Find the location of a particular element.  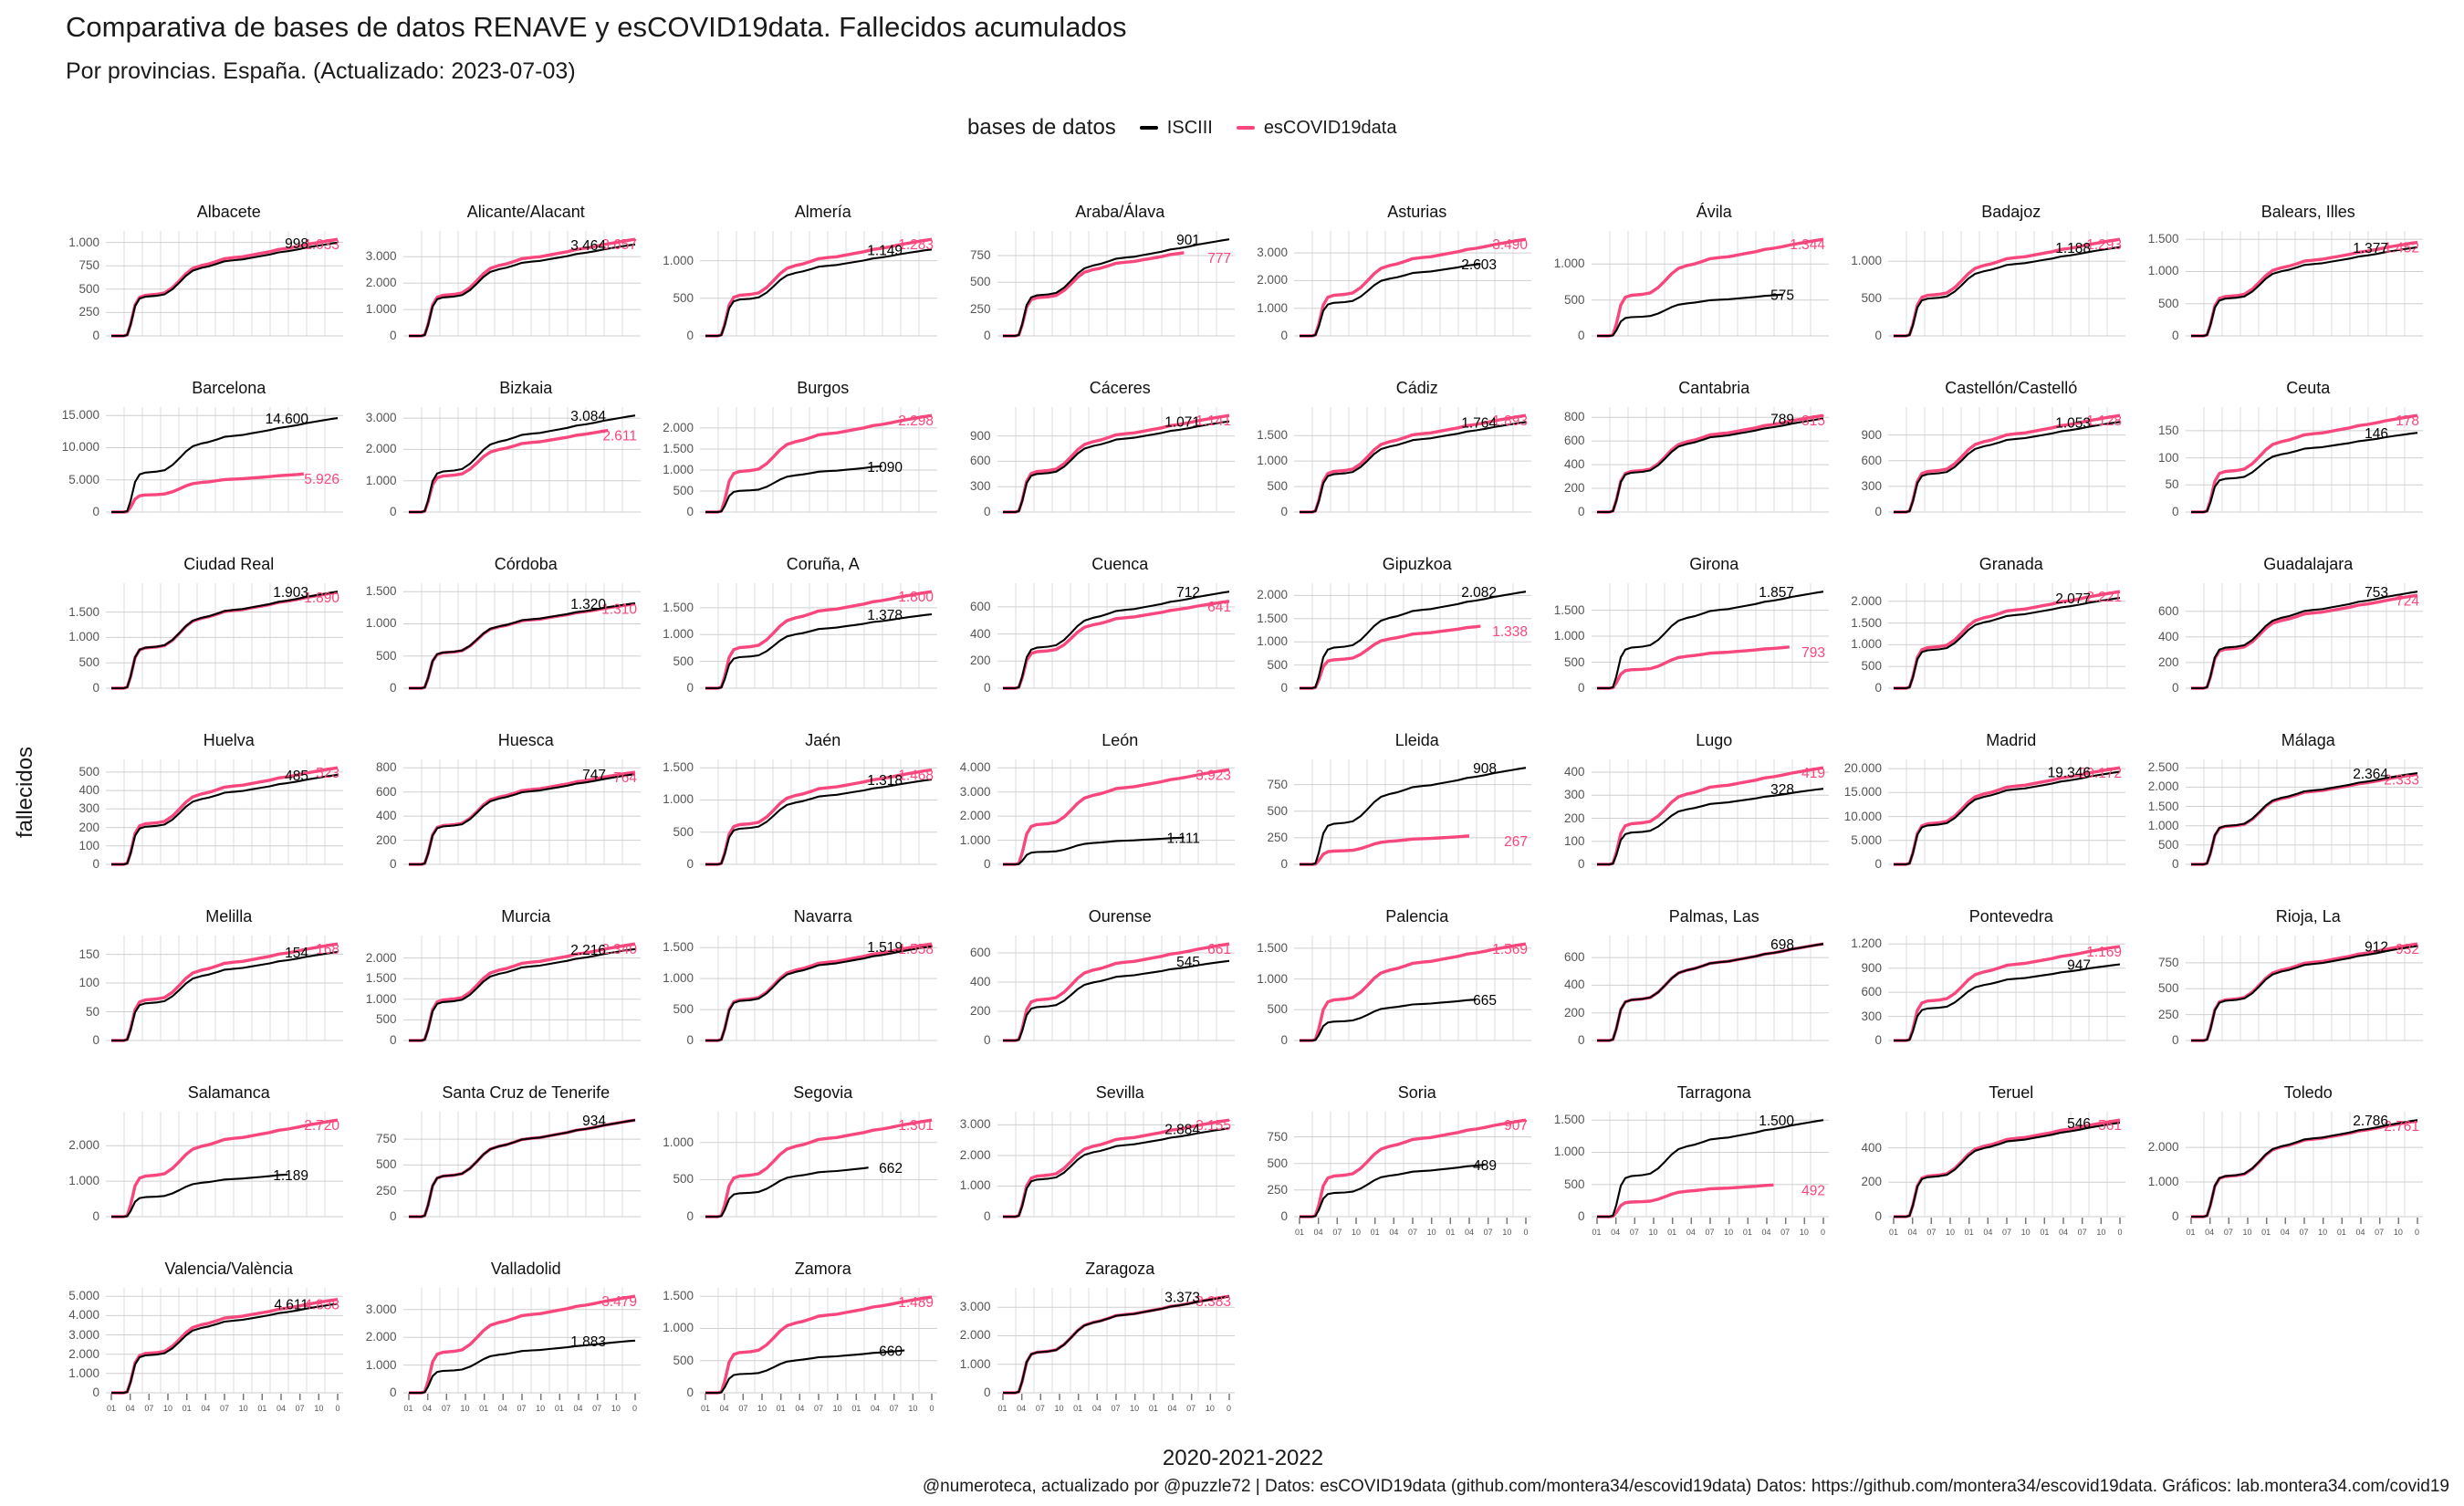

facet-ourense: Ourense 0 200 400 600 661 545 is located at coordinates (1095, 995).